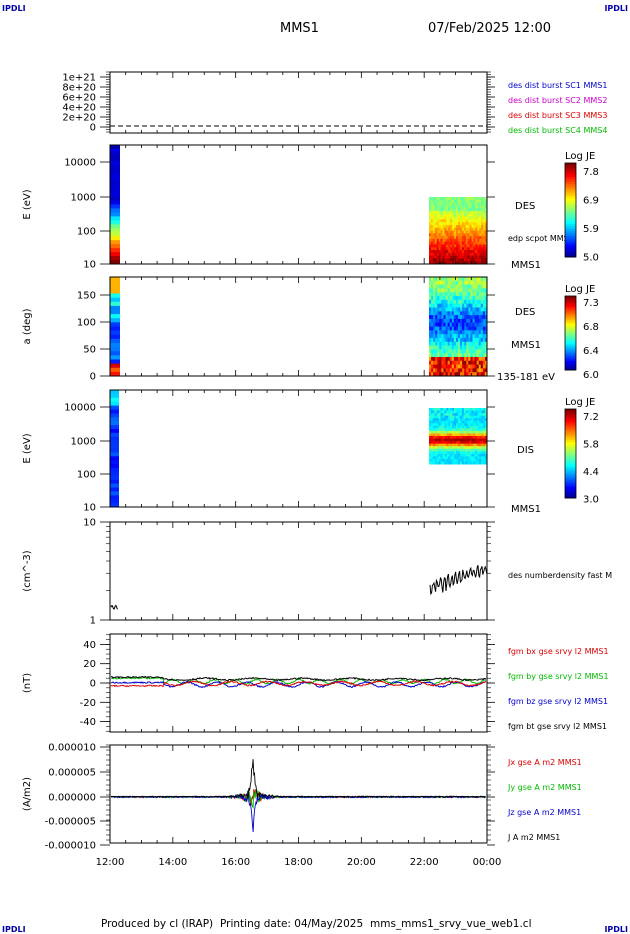 Image resolution: width=630 pixels, height=934 pixels. I want to click on colorbar-tick: 7.2, so click(591, 417).